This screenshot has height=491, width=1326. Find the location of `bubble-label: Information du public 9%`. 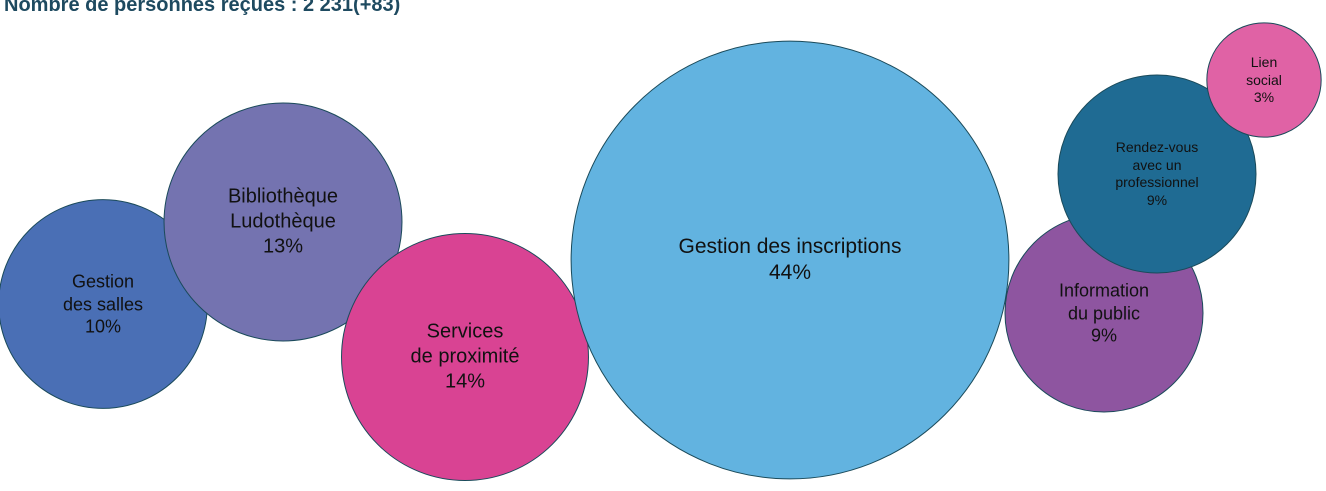

bubble-label: Information du public 9% is located at coordinates (1104, 313).